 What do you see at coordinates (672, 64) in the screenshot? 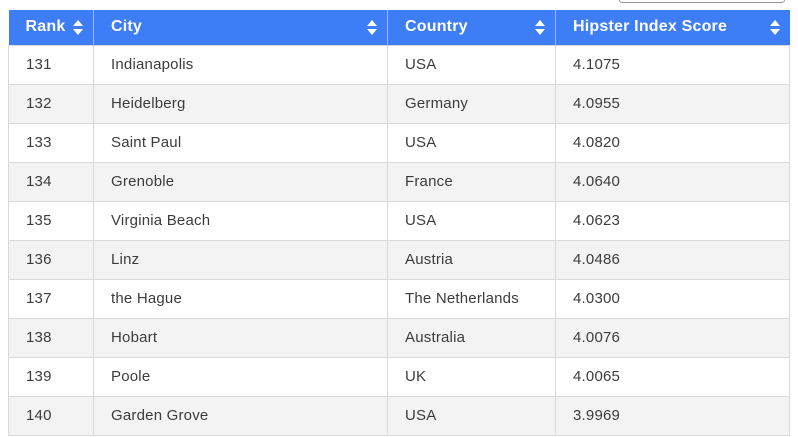
I see `score-cell: 4.1075` at bounding box center [672, 64].